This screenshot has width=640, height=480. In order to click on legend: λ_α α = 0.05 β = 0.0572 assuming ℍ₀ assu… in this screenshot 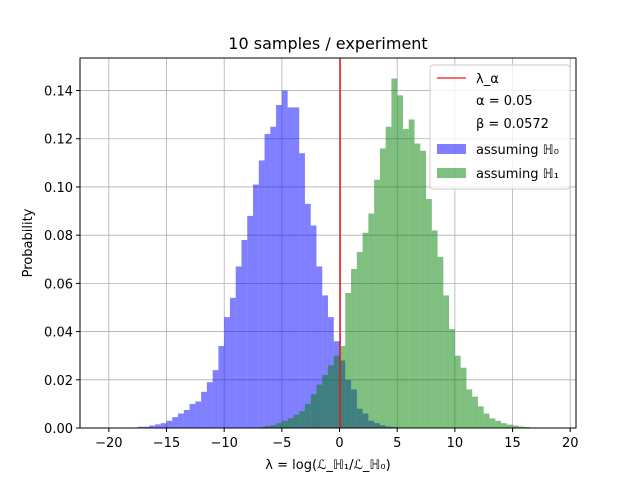, I will do `click(500, 127)`.